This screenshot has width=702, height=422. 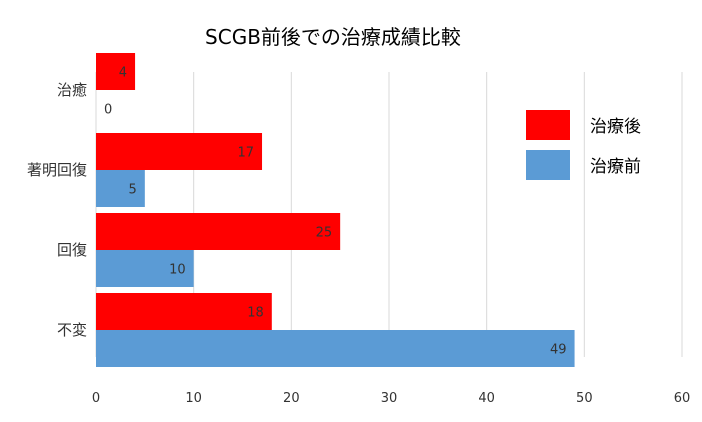 What do you see at coordinates (123, 73) in the screenshot?
I see `data-label: 4` at bounding box center [123, 73].